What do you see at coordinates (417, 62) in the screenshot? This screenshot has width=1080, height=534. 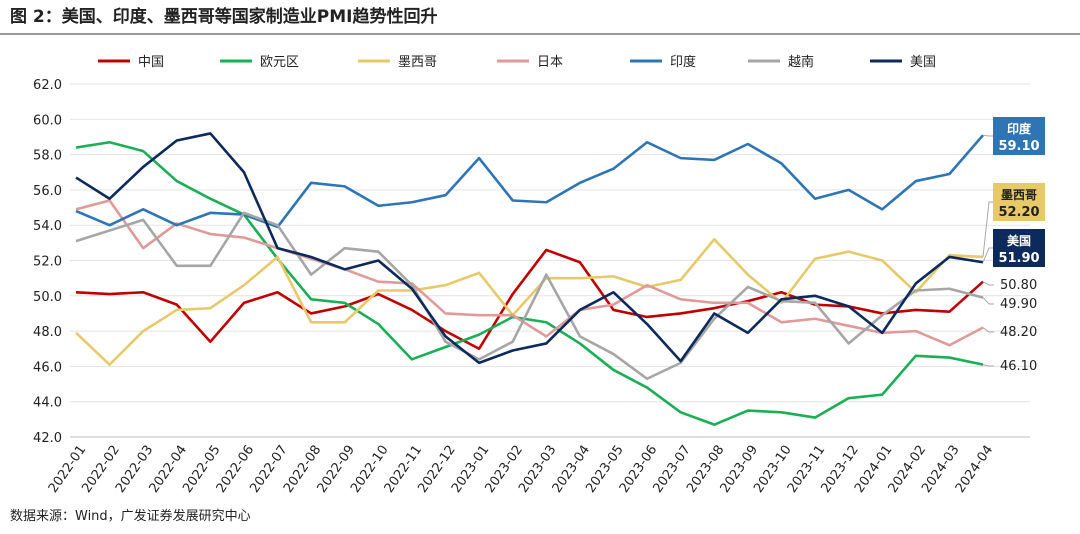 I see `legend-label: 墨西哥` at bounding box center [417, 62].